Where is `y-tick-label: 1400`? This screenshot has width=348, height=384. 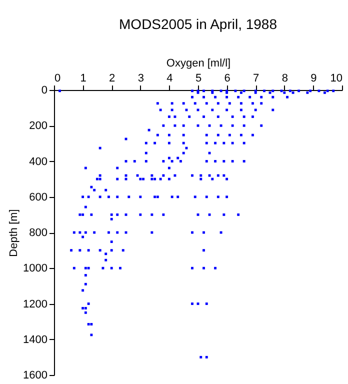 y-tick-label: 1400 is located at coordinates (35, 340).